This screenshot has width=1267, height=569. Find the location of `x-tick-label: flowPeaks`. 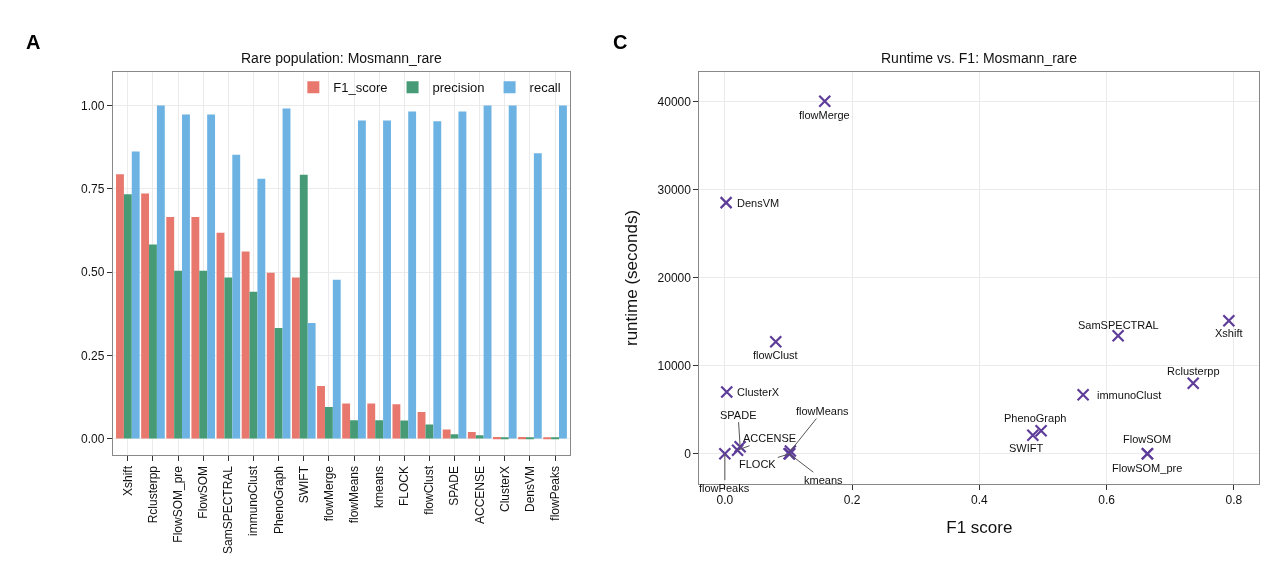

x-tick-label: flowPeaks is located at coordinates (554, 493).